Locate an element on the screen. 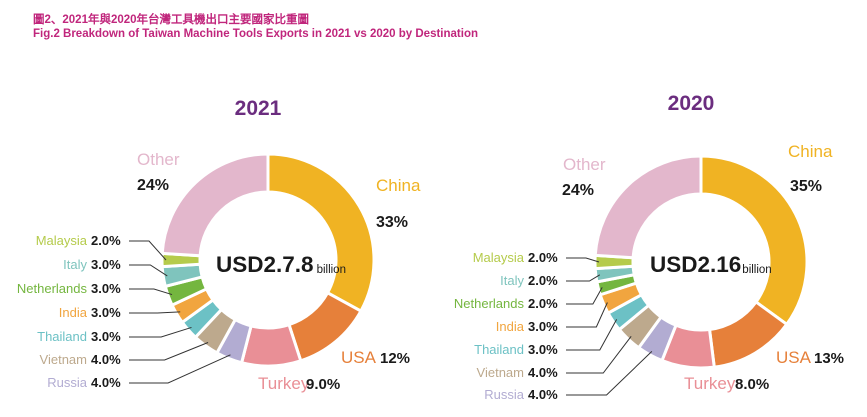 This screenshot has width=867, height=417. pct-turkey: 9.0% is located at coordinates (323, 384).